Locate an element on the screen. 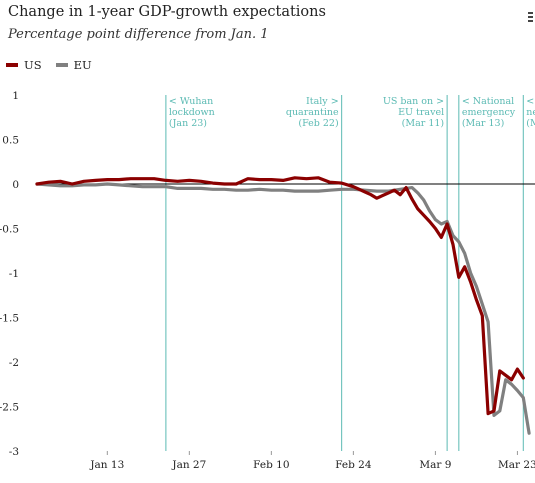 The image size is (535, 483). annotation-text-3-1: emergency is located at coordinates (489, 112).